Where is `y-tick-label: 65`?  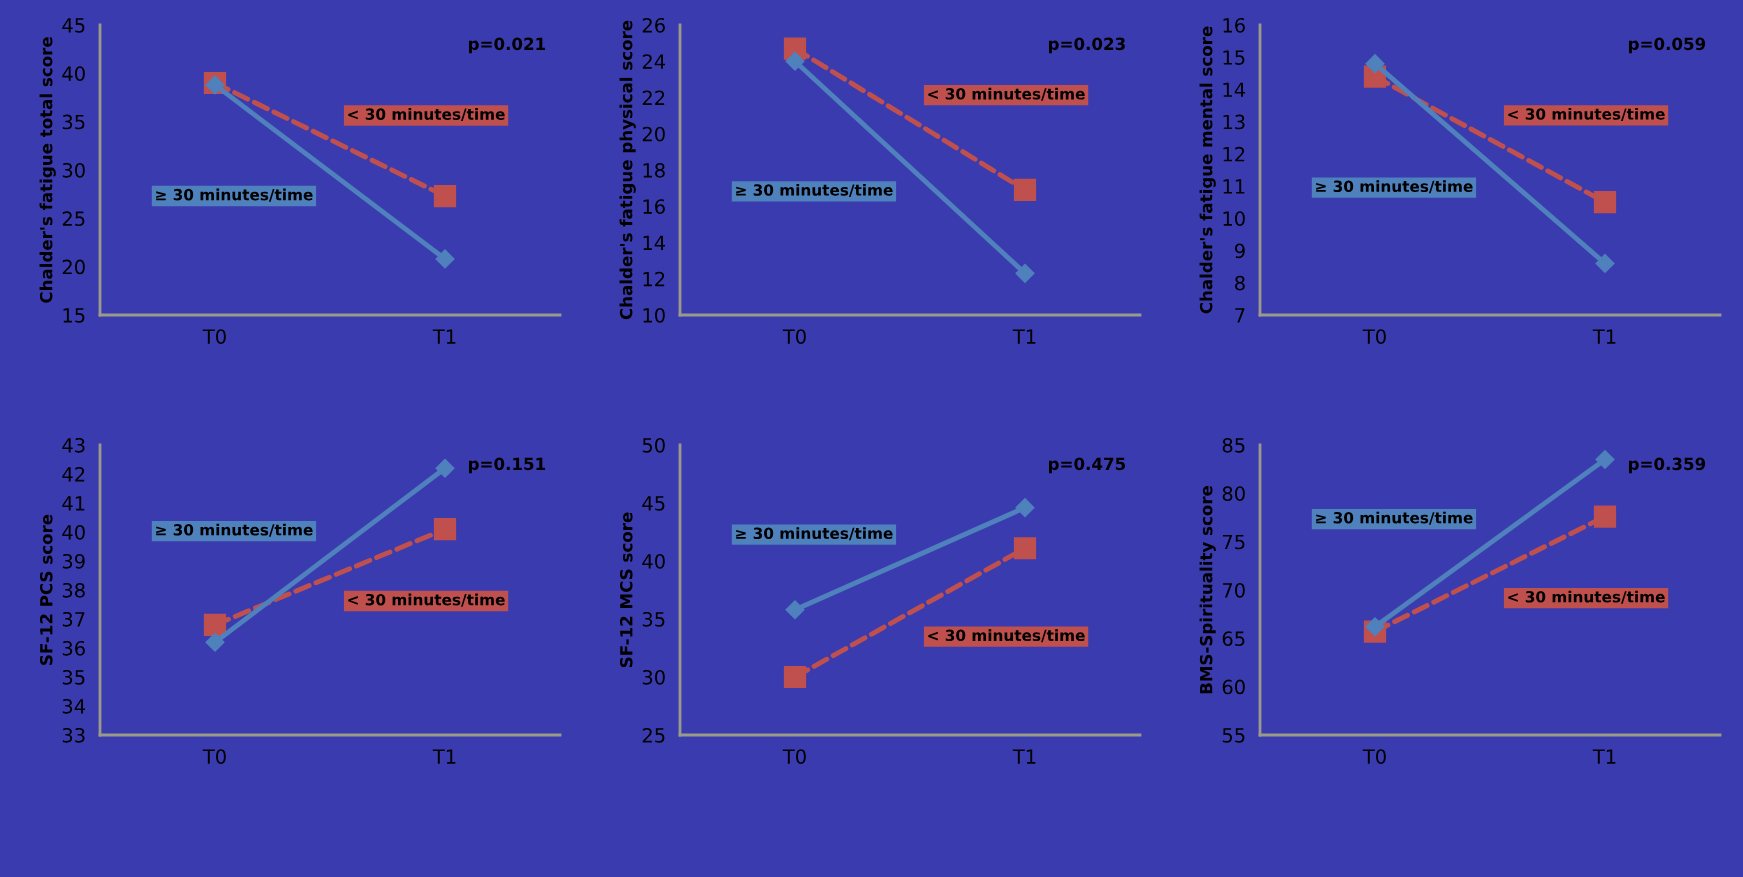
y-tick-label: 65 is located at coordinates (1233, 638).